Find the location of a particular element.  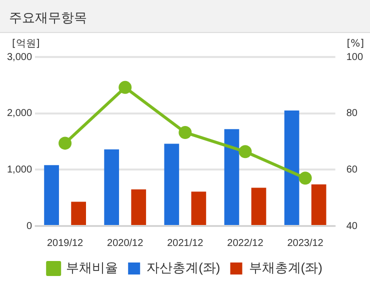

y2-tick-label: 60 is located at coordinates (352, 170).